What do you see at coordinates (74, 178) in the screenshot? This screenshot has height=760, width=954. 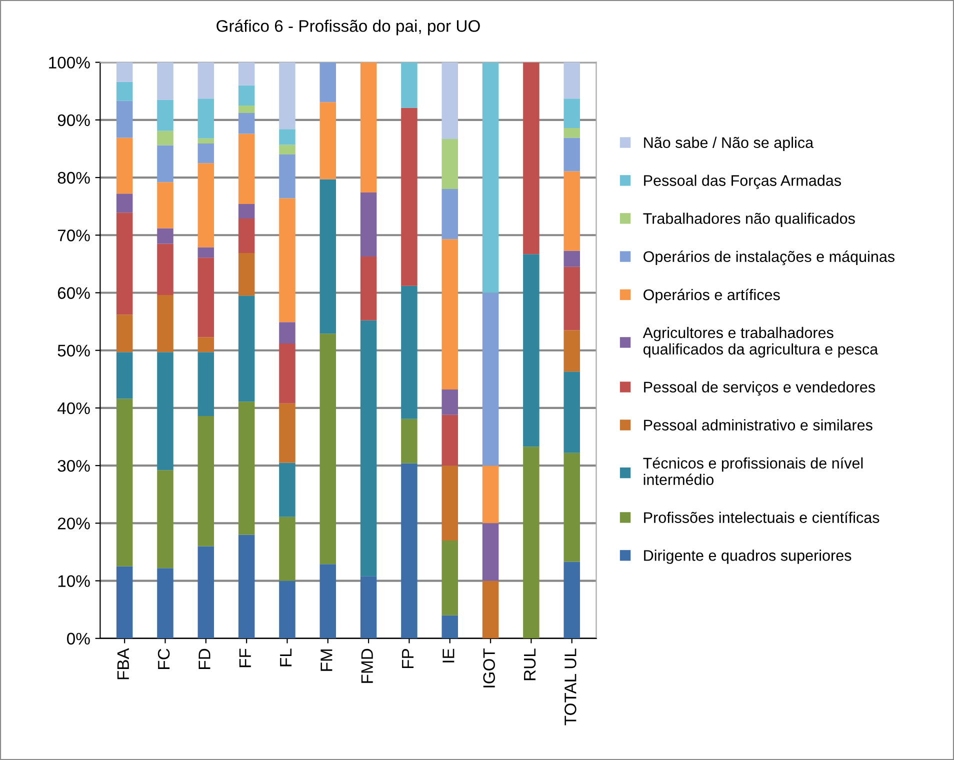 I see `y-tick-label: 80%` at bounding box center [74, 178].